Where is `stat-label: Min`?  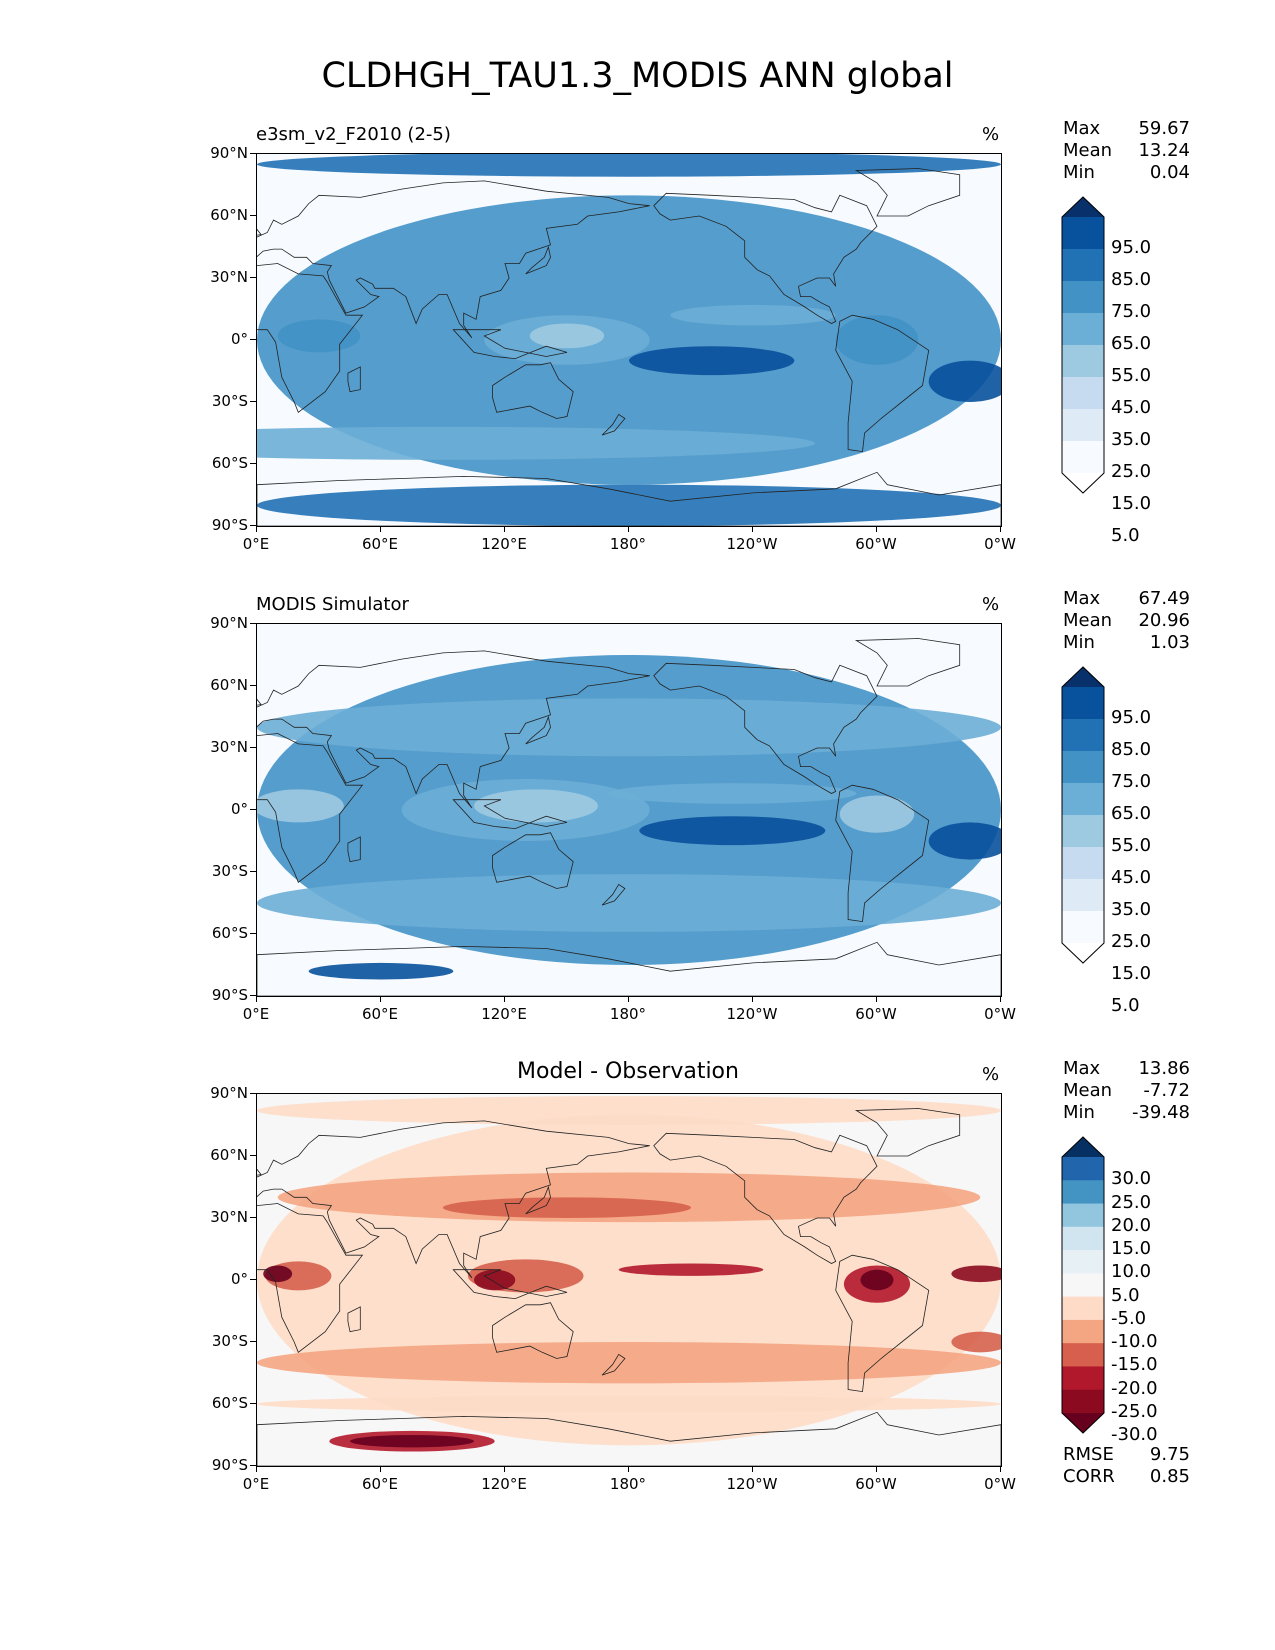
stat-label: Min is located at coordinates (1079, 642).